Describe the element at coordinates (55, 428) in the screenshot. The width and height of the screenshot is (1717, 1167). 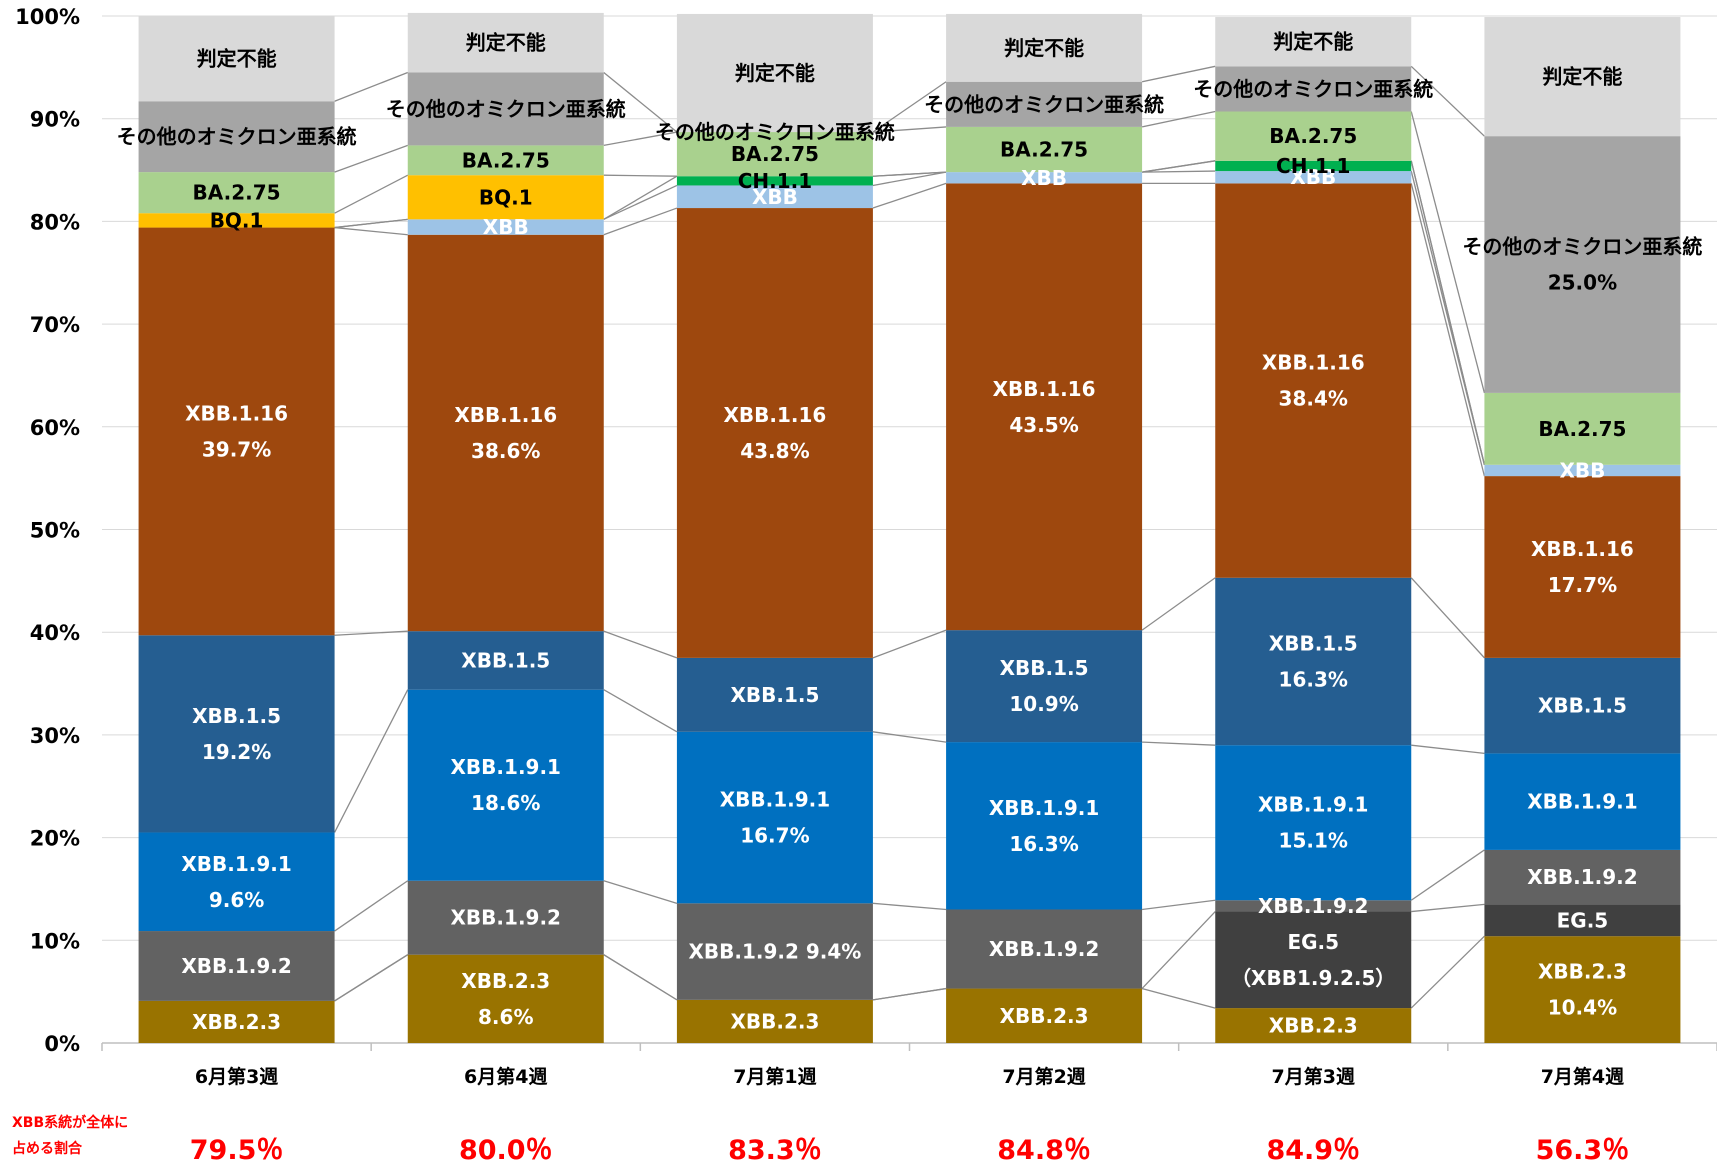
I see `y-tick-label: 60%` at that location.